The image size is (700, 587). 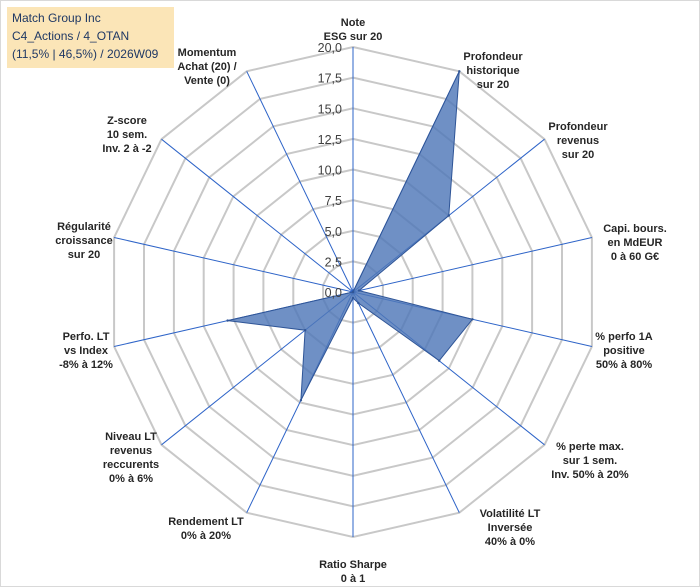 I want to click on tick-label: 5,0, so click(x=333, y=232).